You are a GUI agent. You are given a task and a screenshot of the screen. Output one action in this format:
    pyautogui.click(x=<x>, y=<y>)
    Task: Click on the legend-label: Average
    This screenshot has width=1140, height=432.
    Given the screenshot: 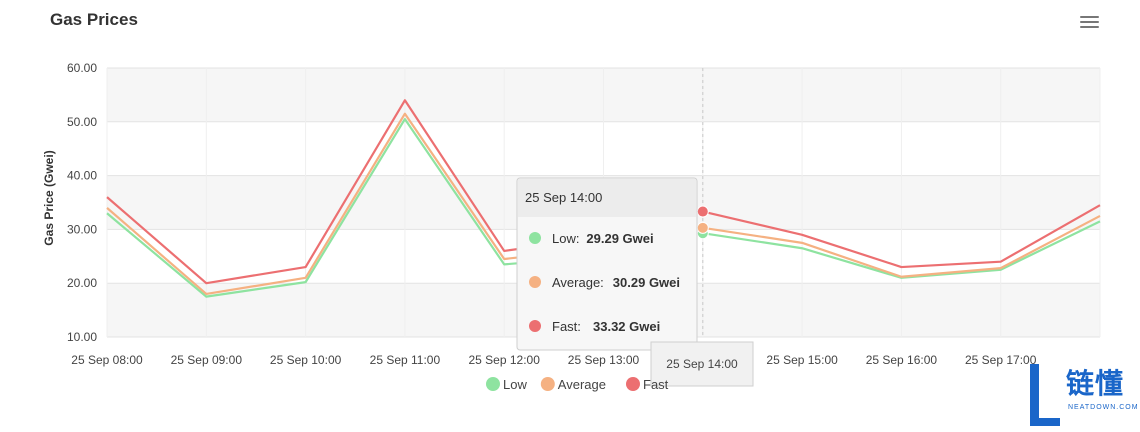 What is the action you would take?
    pyautogui.click(x=582, y=384)
    